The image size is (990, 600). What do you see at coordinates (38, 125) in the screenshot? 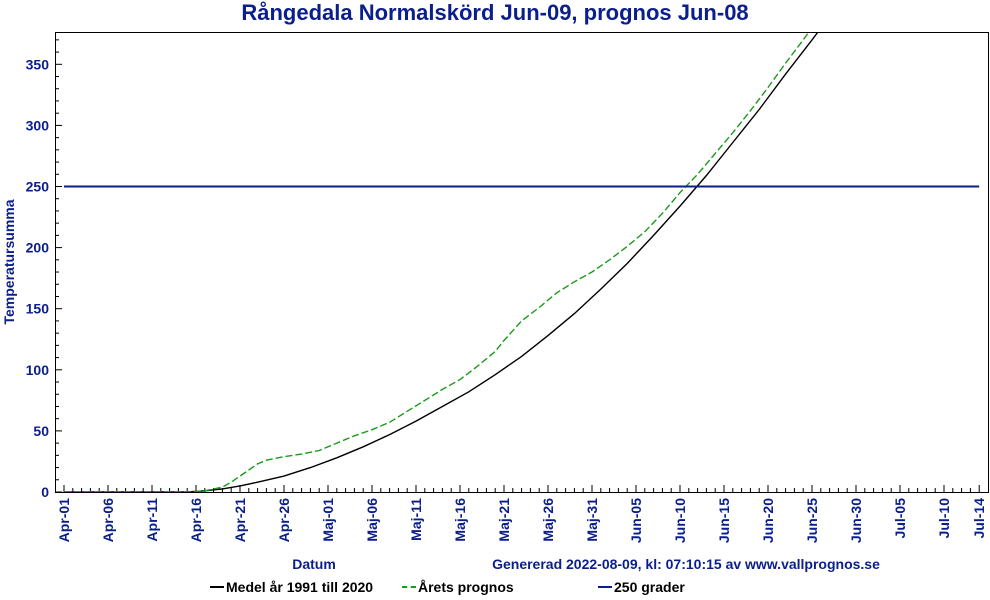
I see `y-tick-label: 300` at bounding box center [38, 125].